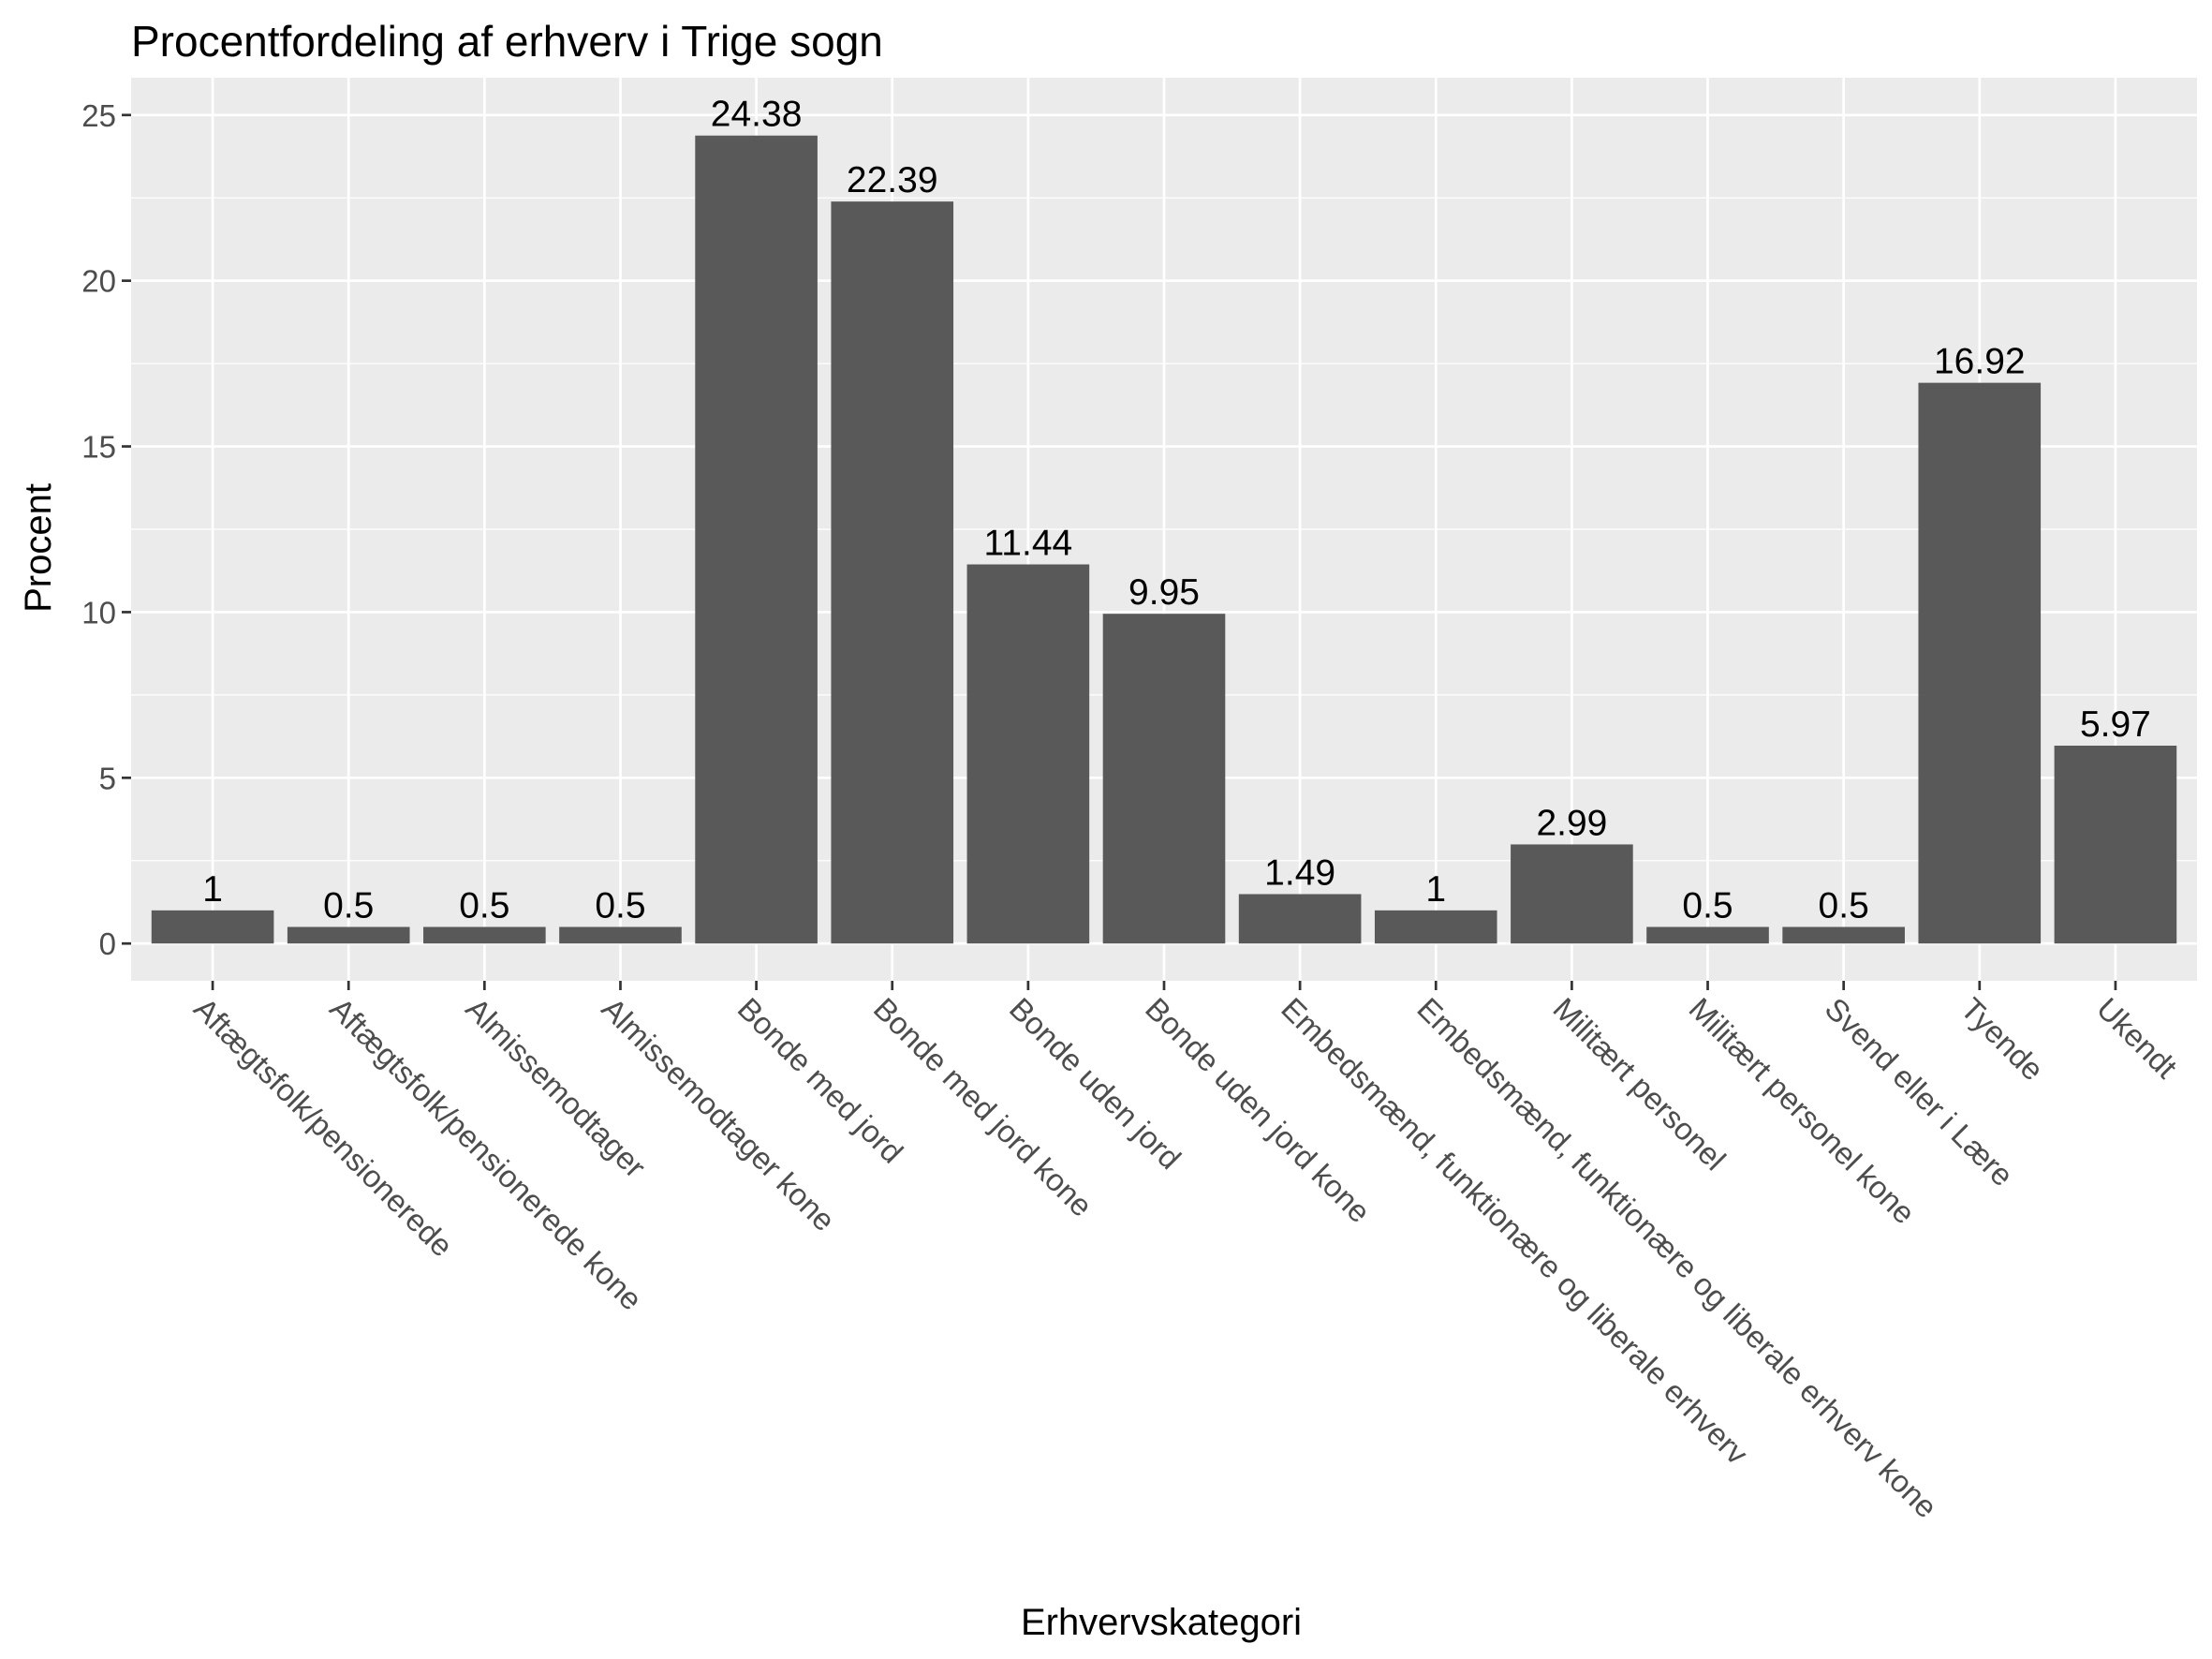 This screenshot has width=2212, height=1659. I want to click on x-axis-title: Erhvervskategori, so click(1162, 1622).